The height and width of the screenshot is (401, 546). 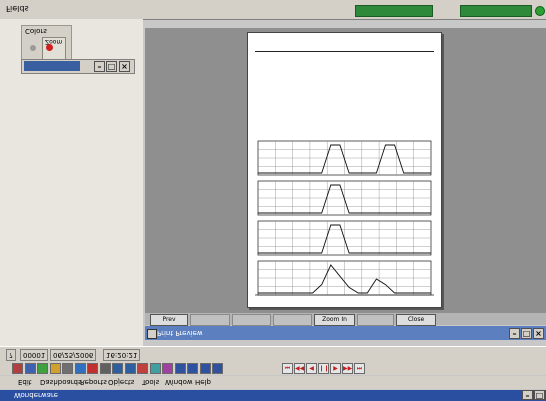 What do you see at coordinates (25, 382) in the screenshot?
I see `menu-item-edit: Edit` at bounding box center [25, 382].